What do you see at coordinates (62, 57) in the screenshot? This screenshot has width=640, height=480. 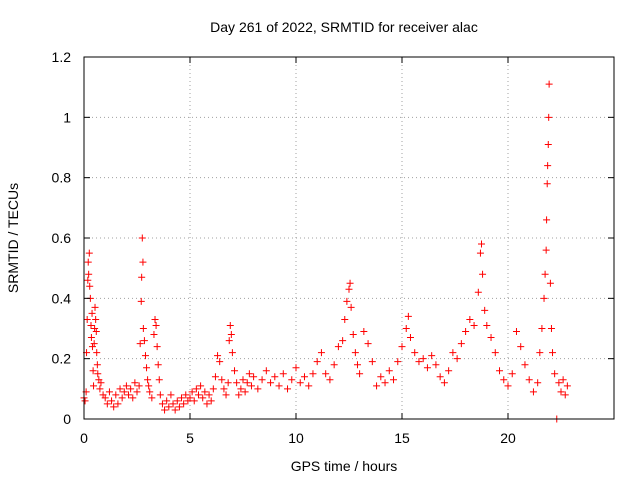 I see `y-tick-label: 1.2` at bounding box center [62, 57].